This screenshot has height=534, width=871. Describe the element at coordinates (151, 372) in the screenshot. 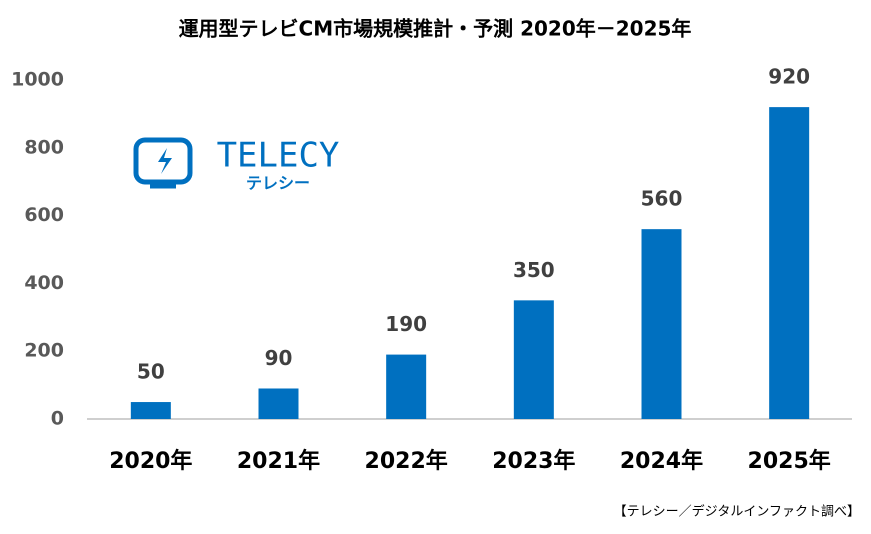

I see `value-label: 50` at that location.